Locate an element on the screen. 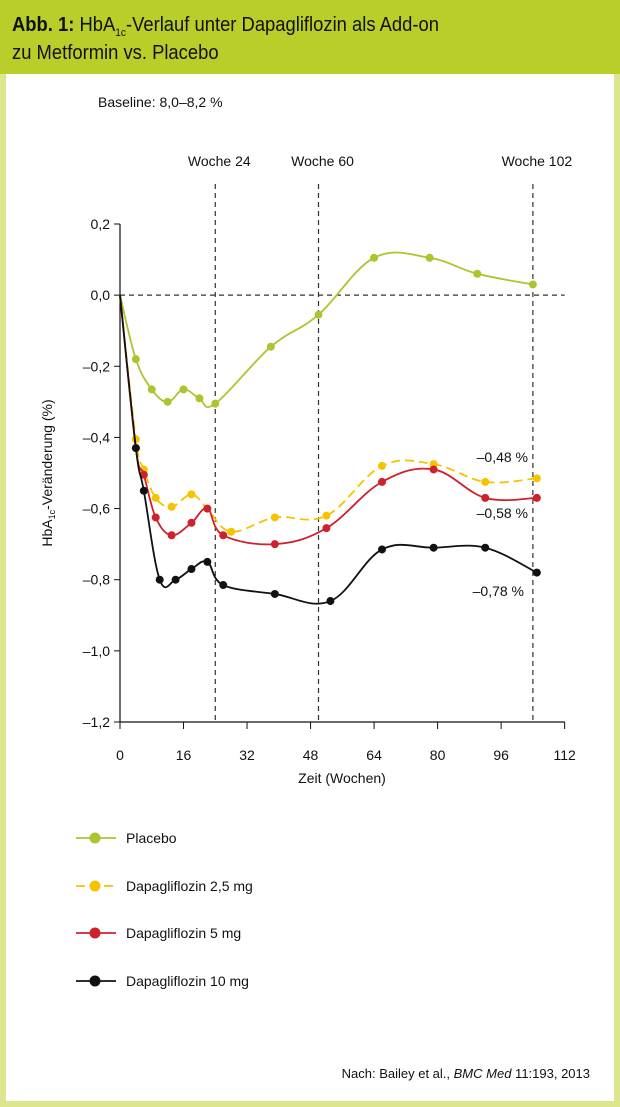  x-tick-label: 64 is located at coordinates (374, 755).